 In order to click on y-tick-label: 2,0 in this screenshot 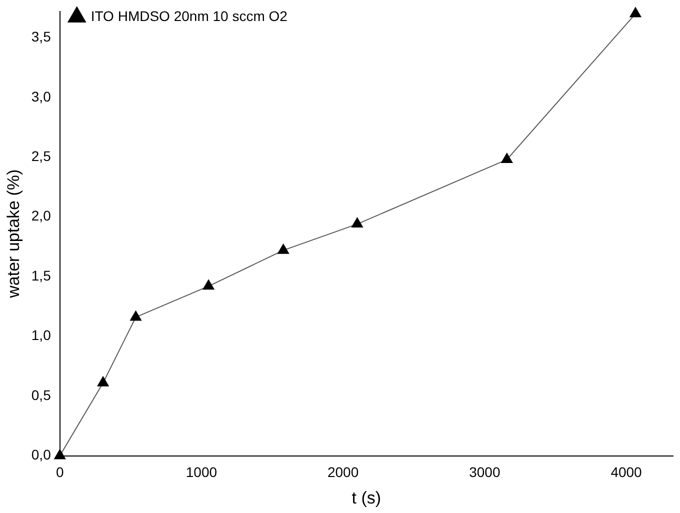, I will do `click(41, 216)`.